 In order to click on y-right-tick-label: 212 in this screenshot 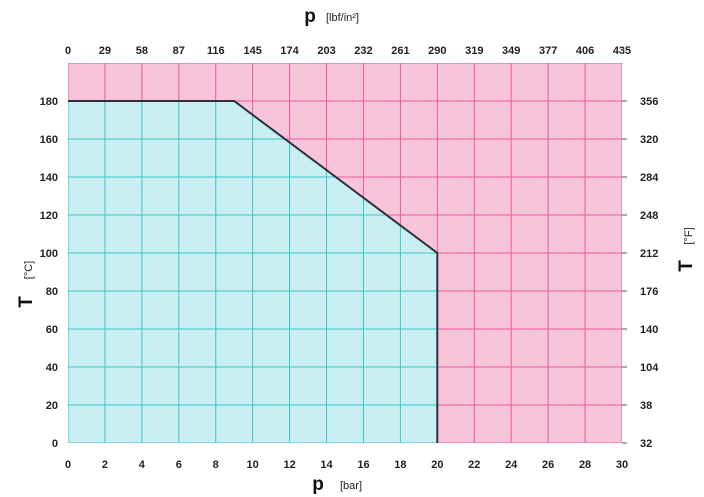, I will do `click(649, 254)`.